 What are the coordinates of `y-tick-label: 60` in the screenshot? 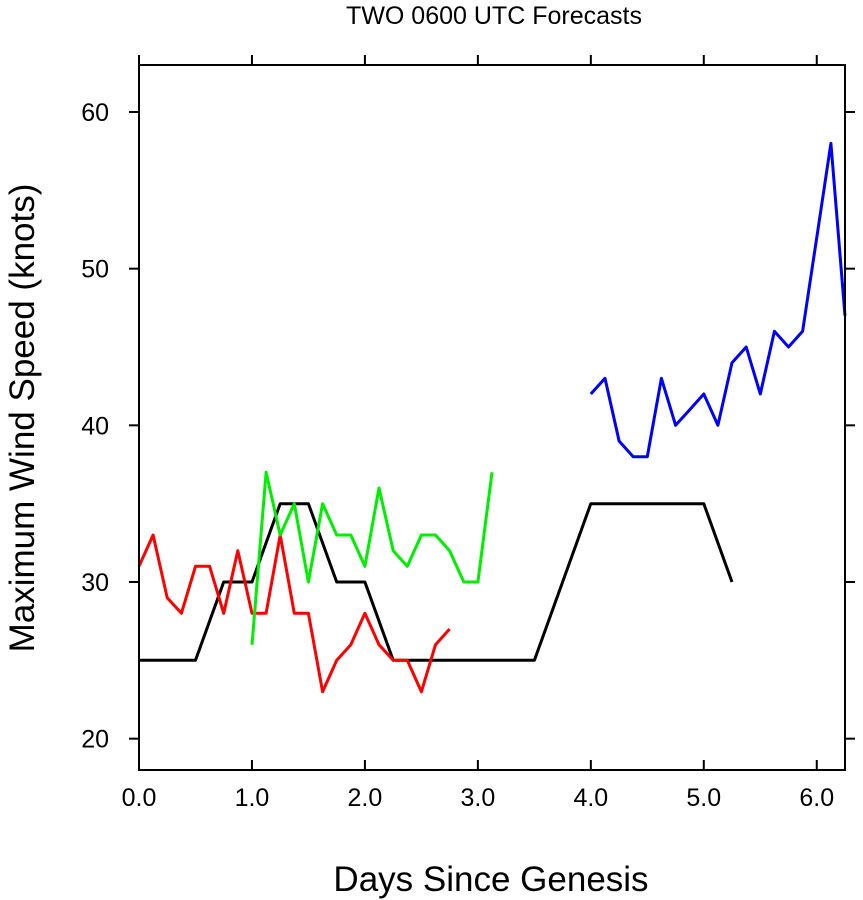 It's located at (95, 113).